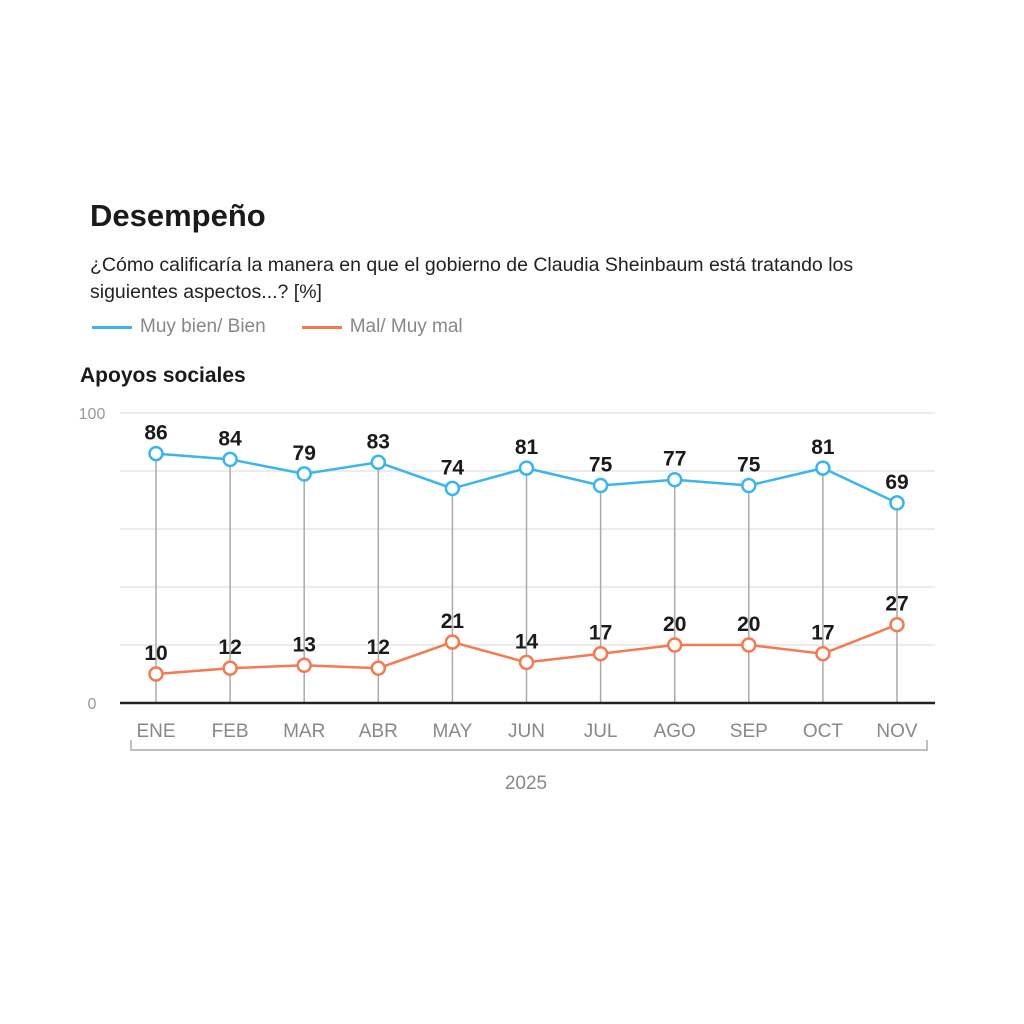 Image resolution: width=1024 pixels, height=1024 pixels. What do you see at coordinates (203, 326) in the screenshot?
I see `legend-label-positive: Muy bien/ Bien` at bounding box center [203, 326].